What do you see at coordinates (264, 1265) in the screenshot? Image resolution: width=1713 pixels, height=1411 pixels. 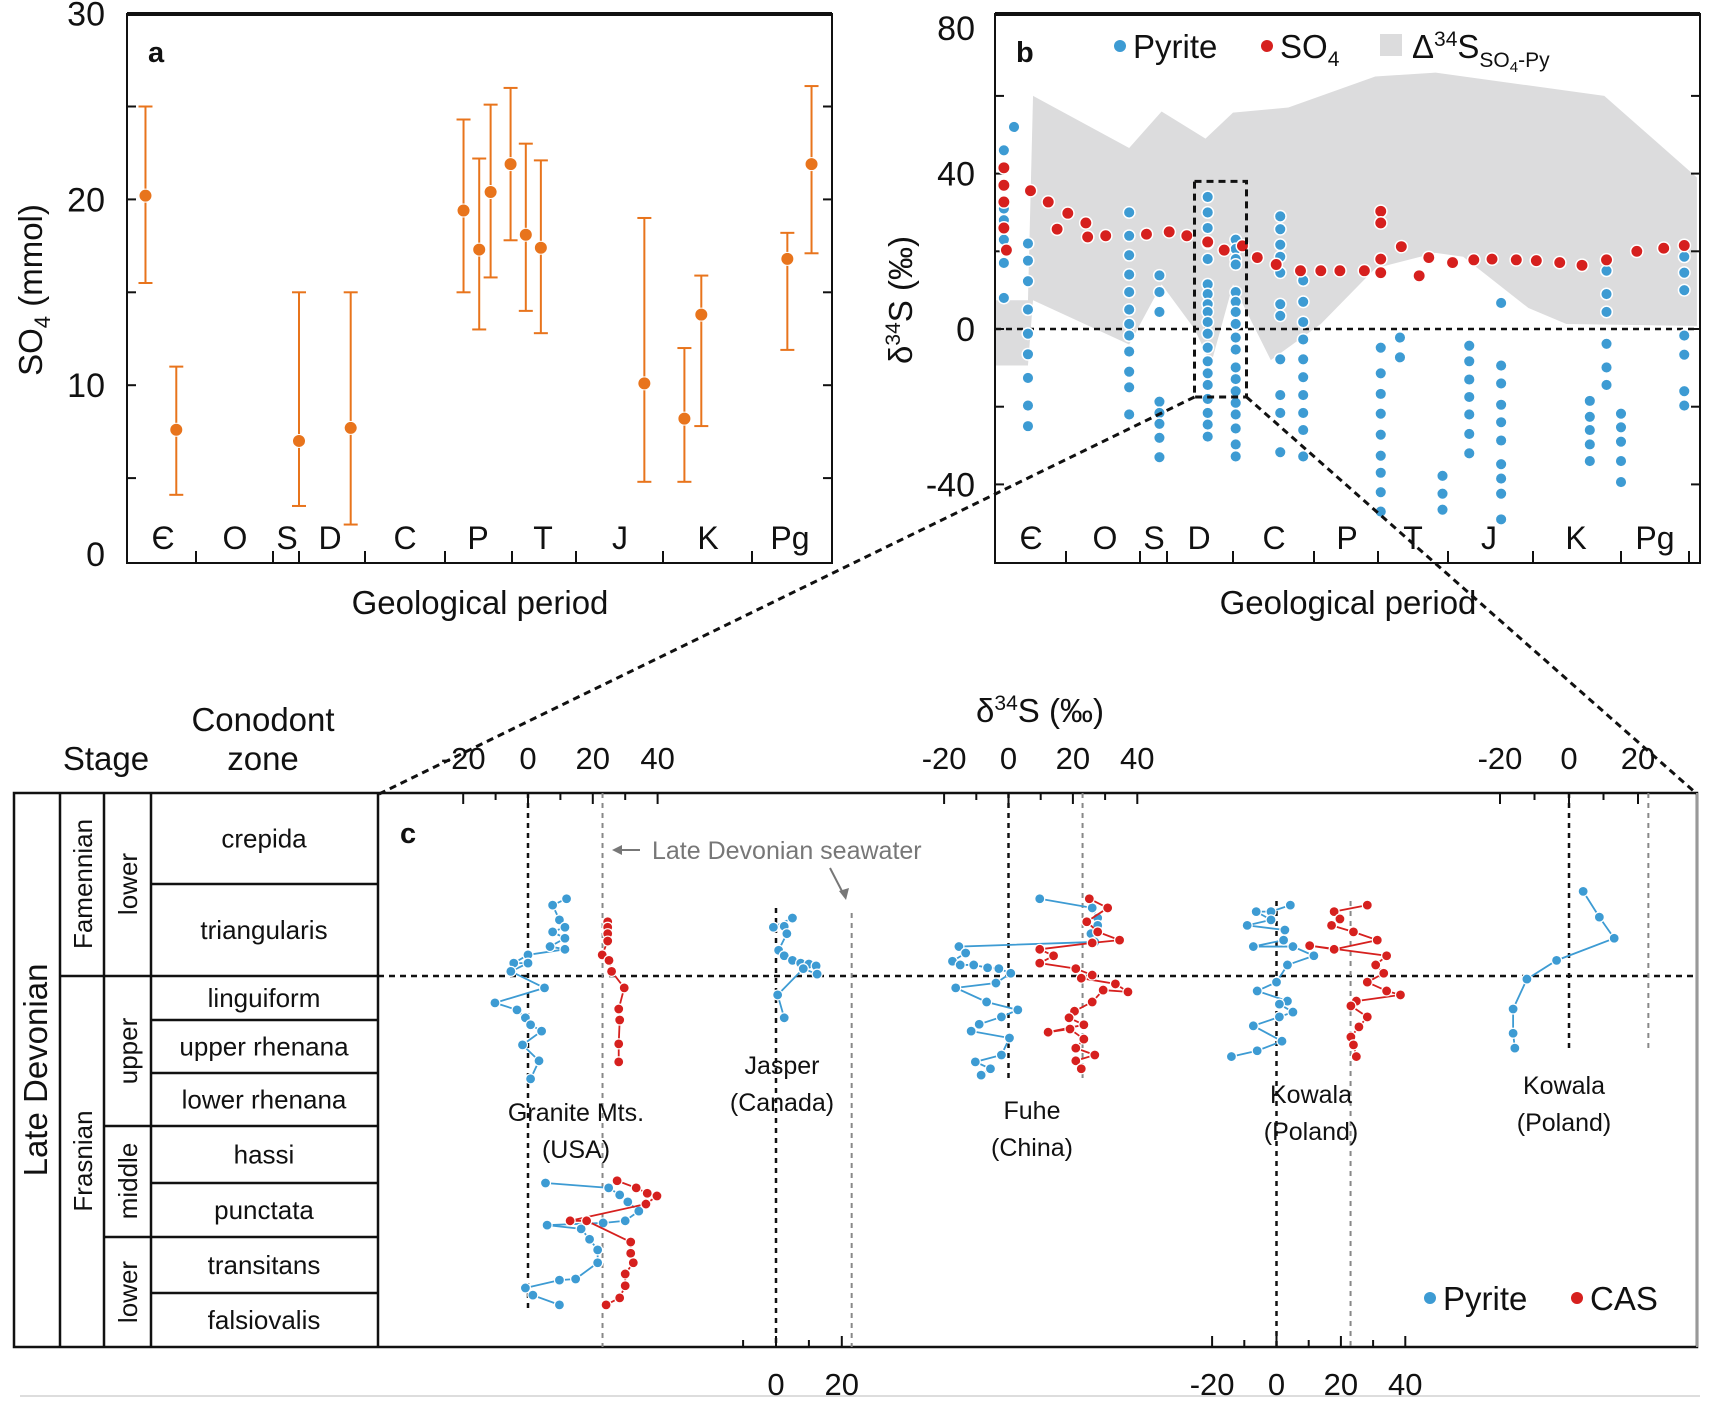 I see `zone-label-transitans: transitans` at bounding box center [264, 1265].